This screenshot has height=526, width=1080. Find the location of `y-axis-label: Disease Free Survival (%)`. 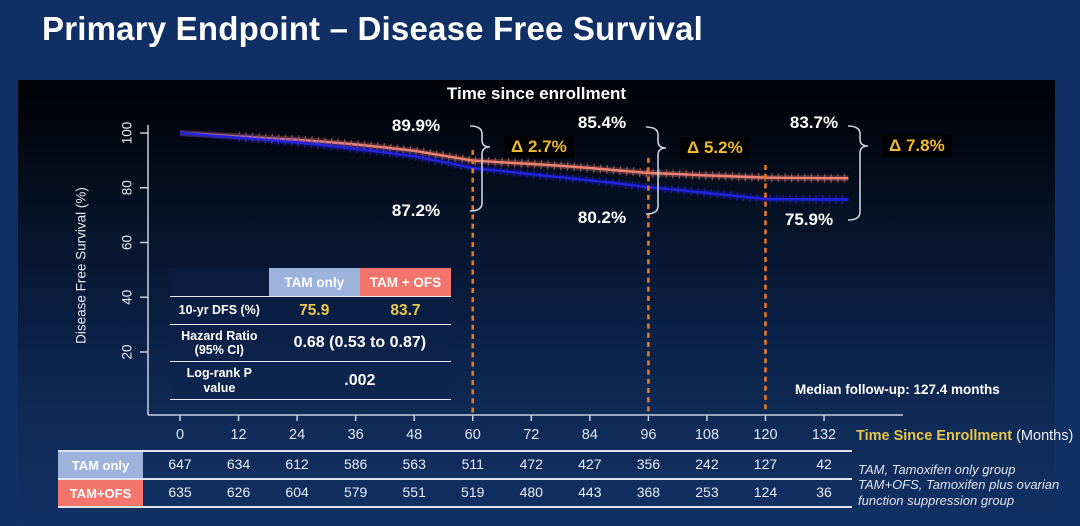

y-axis-label: Disease Free Survival (%) is located at coordinates (81, 265).